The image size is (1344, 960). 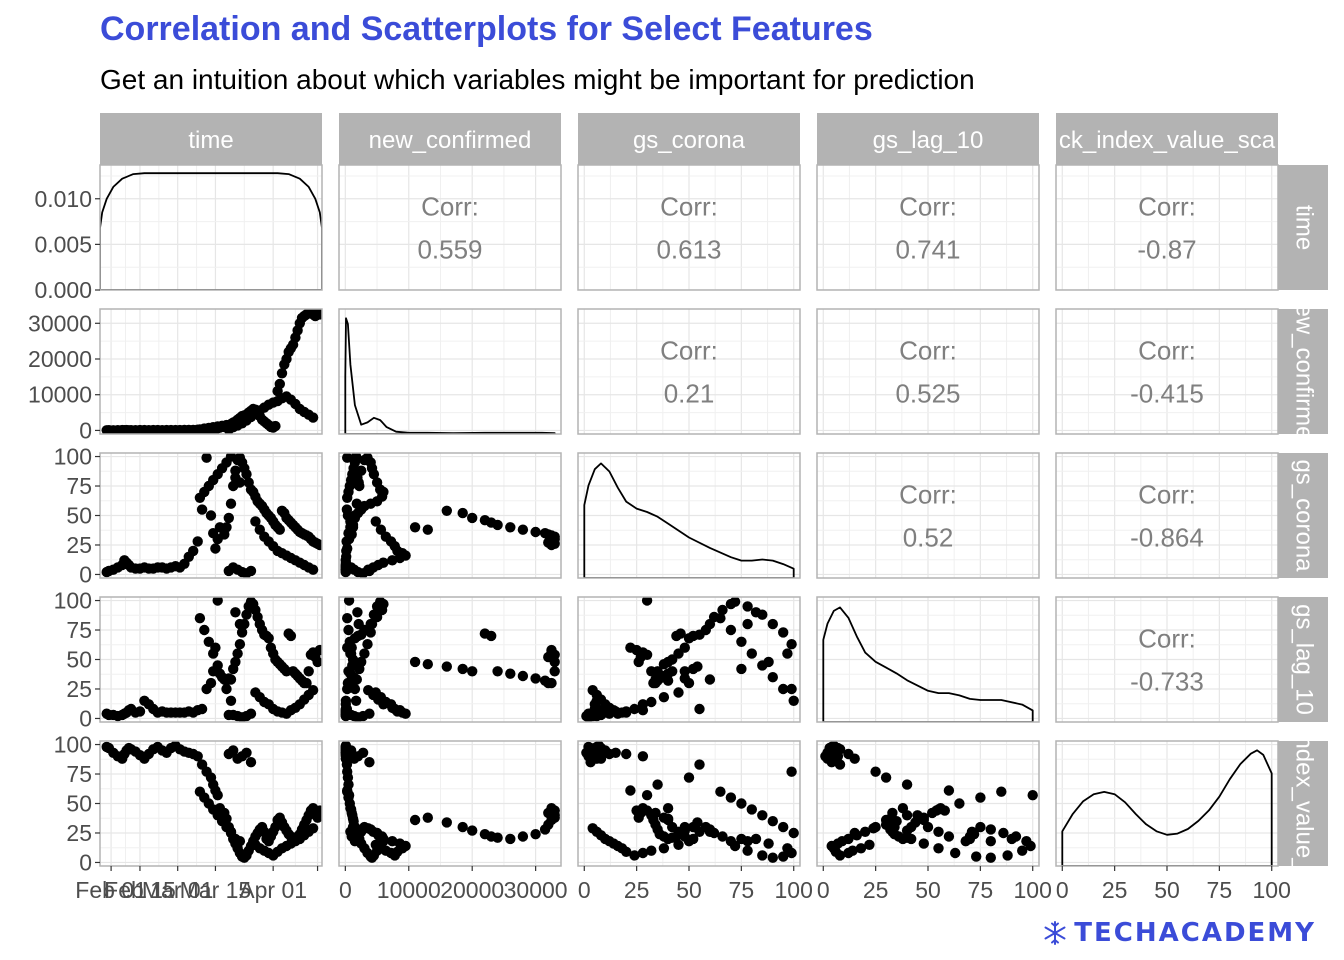 What do you see at coordinates (688, 250) in the screenshot?
I see `corr-value: 0.613` at bounding box center [688, 250].